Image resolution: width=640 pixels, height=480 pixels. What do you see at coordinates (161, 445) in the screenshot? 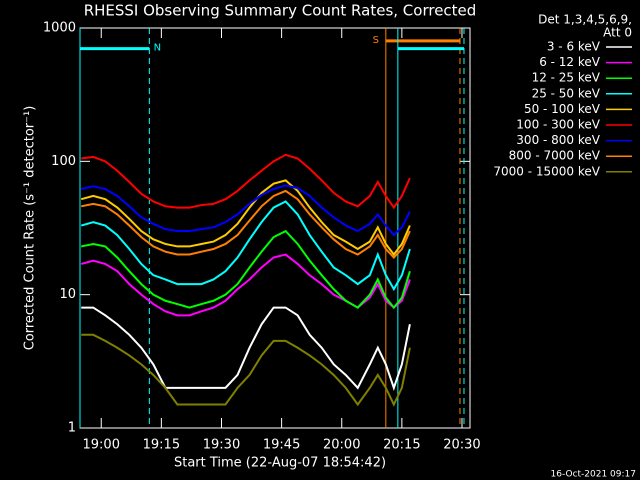
I see `x-tick-label: 19:15` at bounding box center [161, 445].